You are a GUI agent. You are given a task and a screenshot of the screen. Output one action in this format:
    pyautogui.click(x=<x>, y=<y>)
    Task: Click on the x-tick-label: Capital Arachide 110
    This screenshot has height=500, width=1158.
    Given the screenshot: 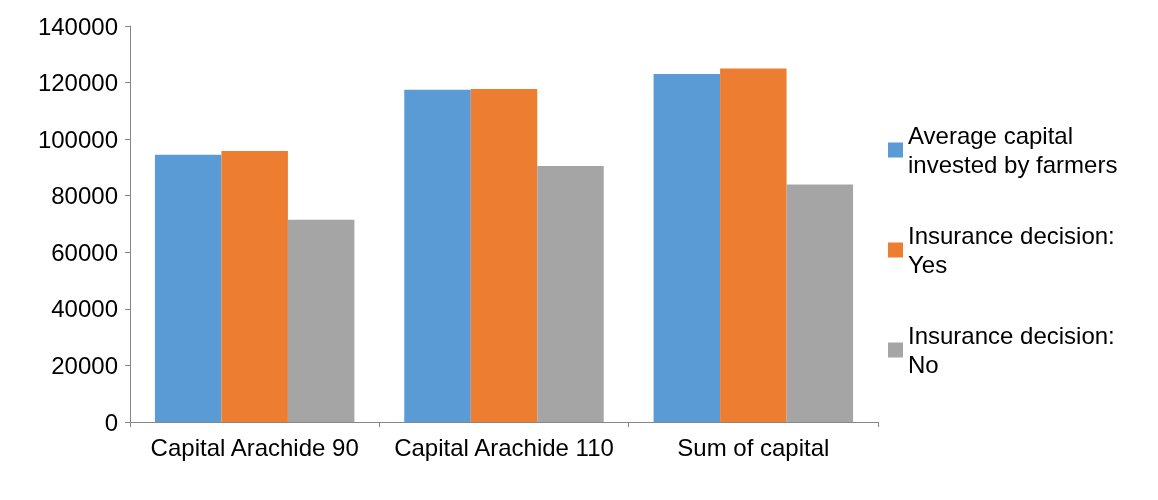 What is the action you would take?
    pyautogui.click(x=504, y=447)
    